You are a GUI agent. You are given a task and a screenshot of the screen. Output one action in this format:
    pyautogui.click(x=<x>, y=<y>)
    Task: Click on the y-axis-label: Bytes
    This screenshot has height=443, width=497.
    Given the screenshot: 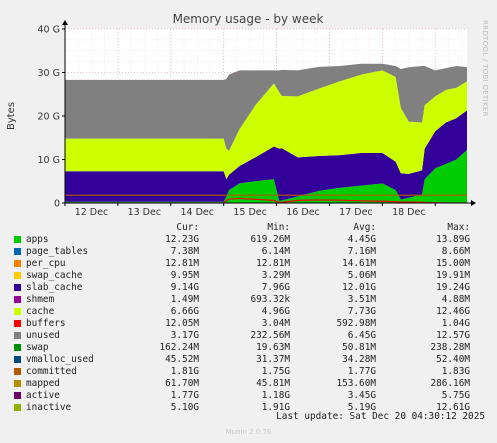 What is the action you would take?
    pyautogui.click(x=11, y=116)
    